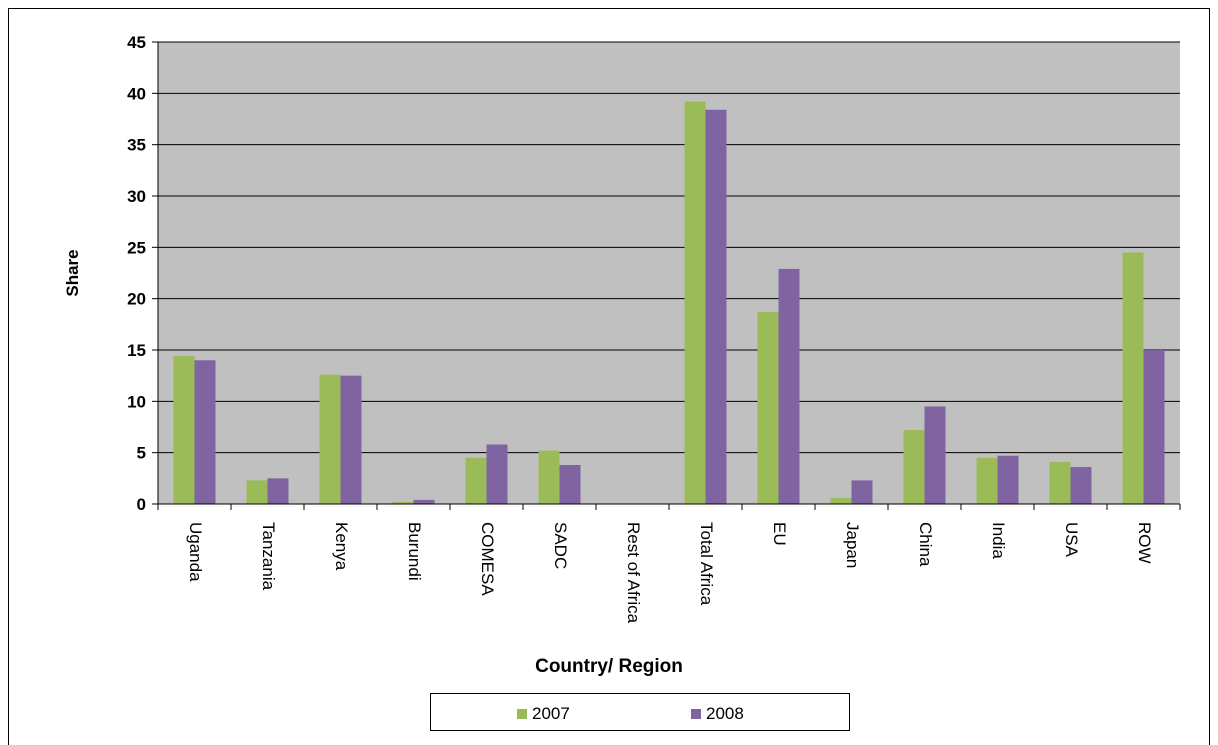 This screenshot has width=1218, height=745. I want to click on bar-2008-china, so click(935, 455).